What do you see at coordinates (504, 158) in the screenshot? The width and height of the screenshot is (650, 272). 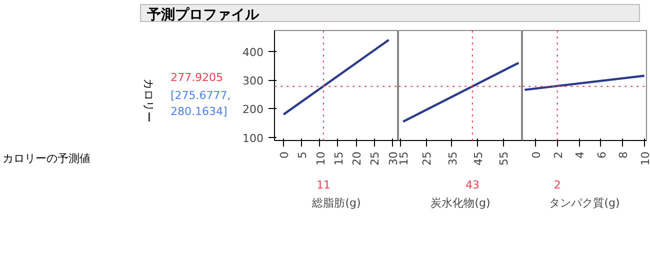 I see `x-tick-label: 55` at bounding box center [504, 158].